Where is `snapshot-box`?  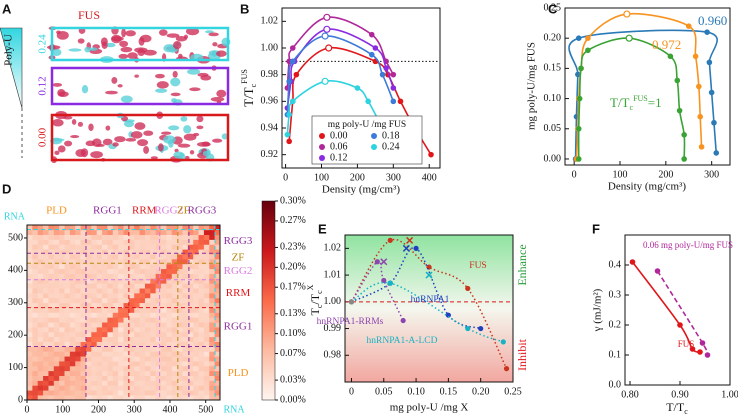
snapshot-box is located at coordinates (140, 137).